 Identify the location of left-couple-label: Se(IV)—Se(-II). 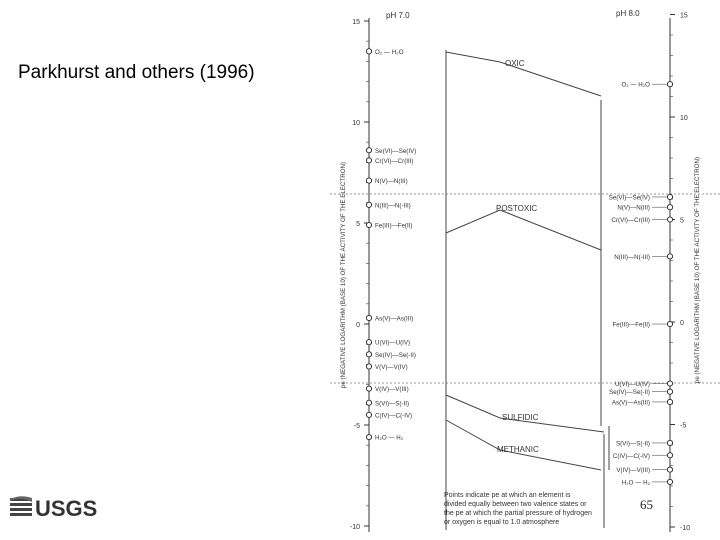
(395, 355).